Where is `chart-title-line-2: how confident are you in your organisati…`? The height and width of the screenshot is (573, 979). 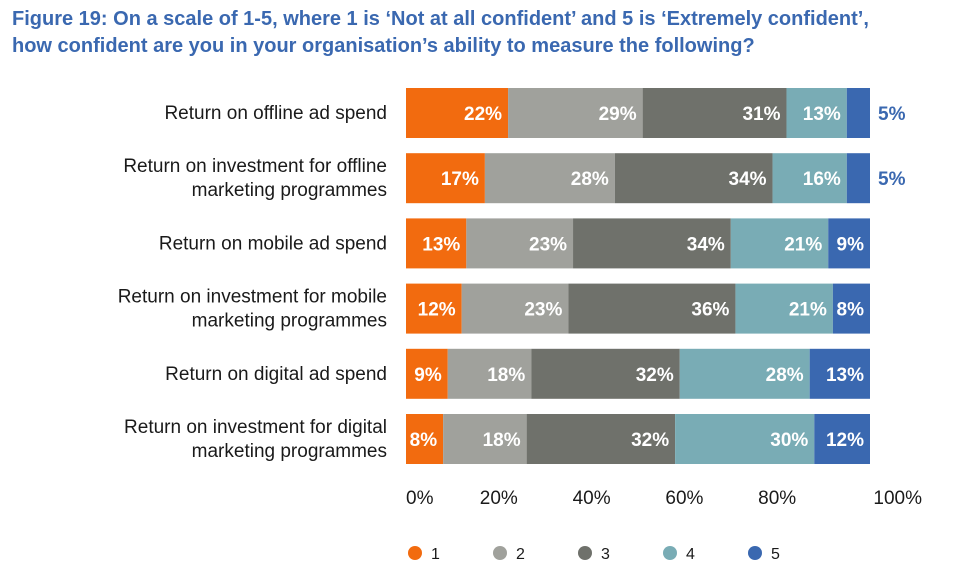
chart-title-line-2: how confident are you in your organisati… is located at coordinates (383, 46).